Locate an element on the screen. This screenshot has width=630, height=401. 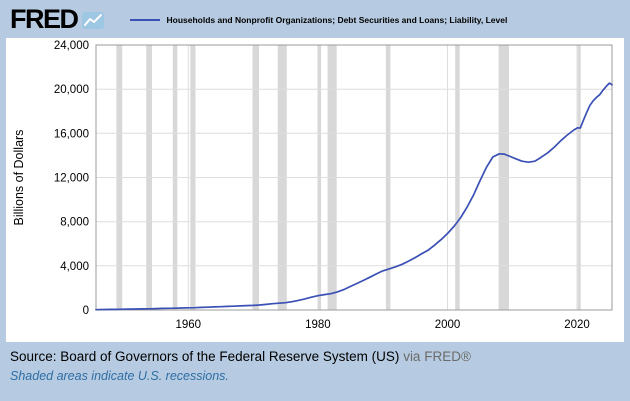
y-tick-label: 16,000 is located at coordinates (71, 134).